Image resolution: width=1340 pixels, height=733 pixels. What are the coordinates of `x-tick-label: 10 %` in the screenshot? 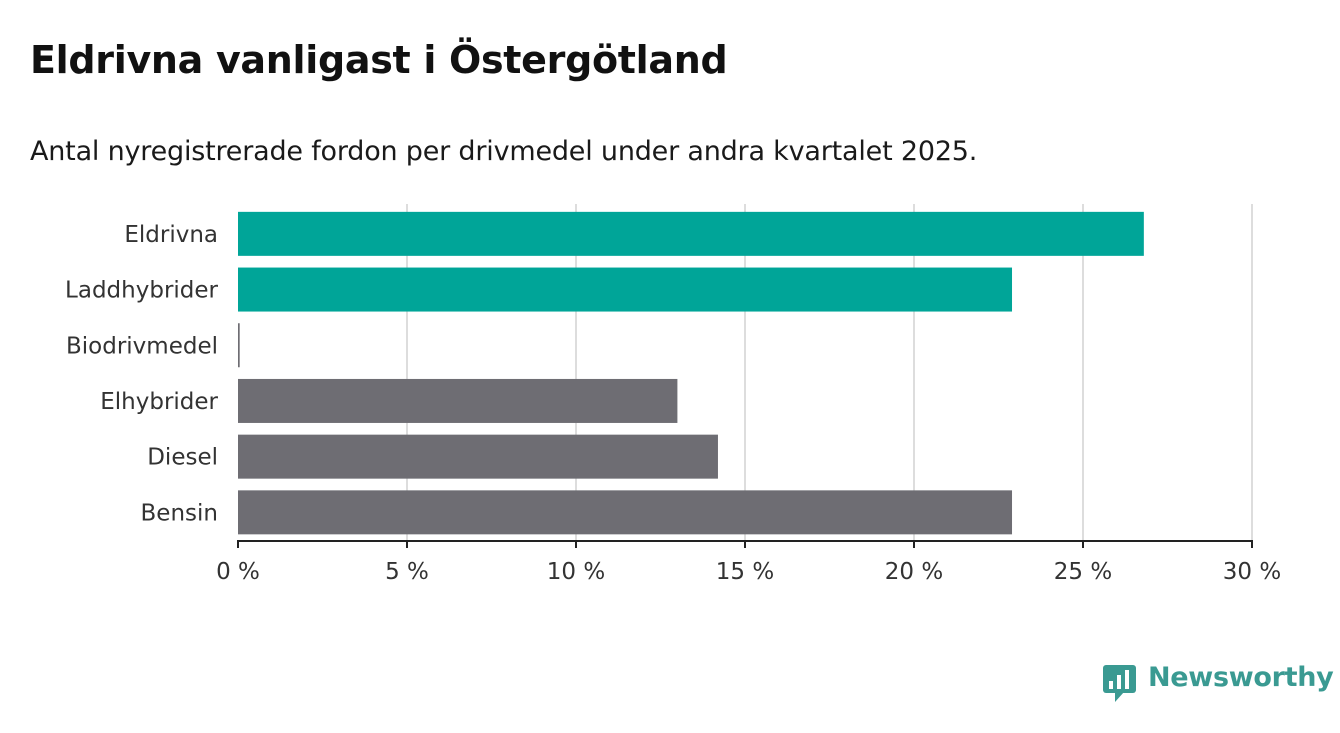 It's located at (576, 572).